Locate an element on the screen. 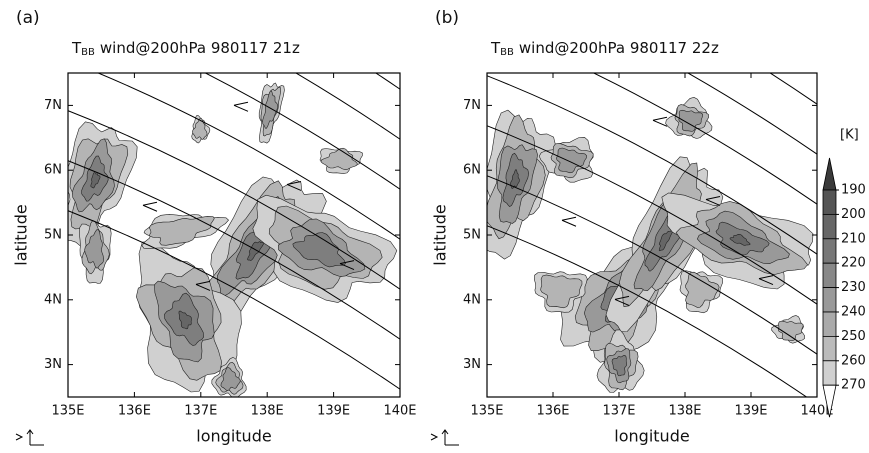  colorbar-tick-label: 220 is located at coordinates (853, 263).